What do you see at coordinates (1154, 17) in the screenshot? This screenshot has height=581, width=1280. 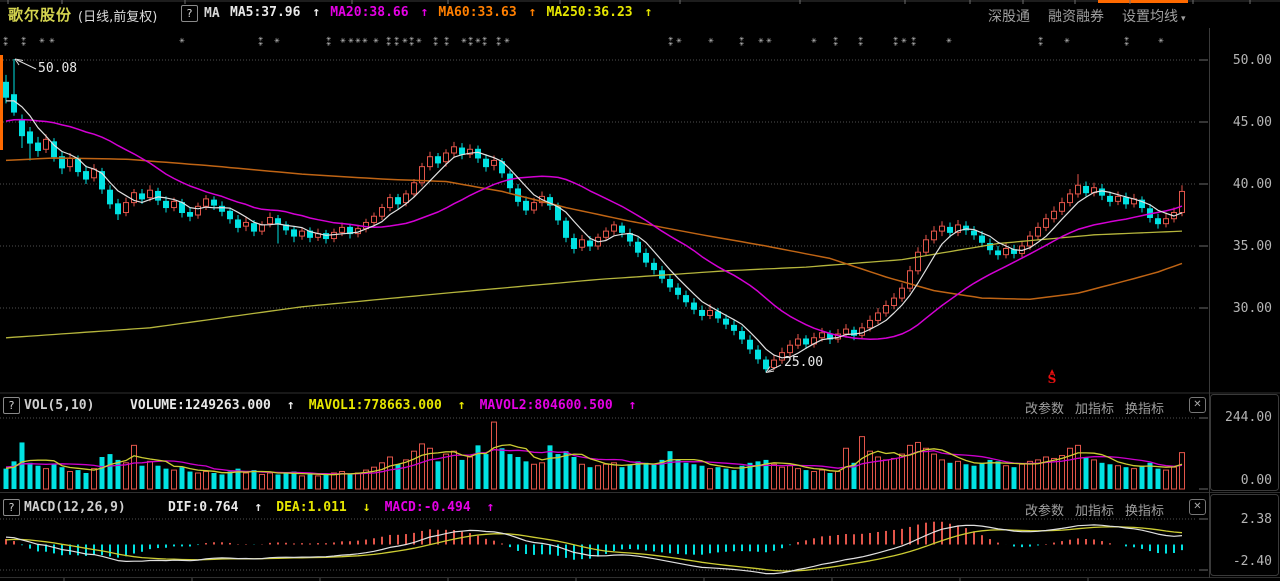 I see `menu-item-shezhijunxian: 设置均线 ▾` at bounding box center [1154, 17].